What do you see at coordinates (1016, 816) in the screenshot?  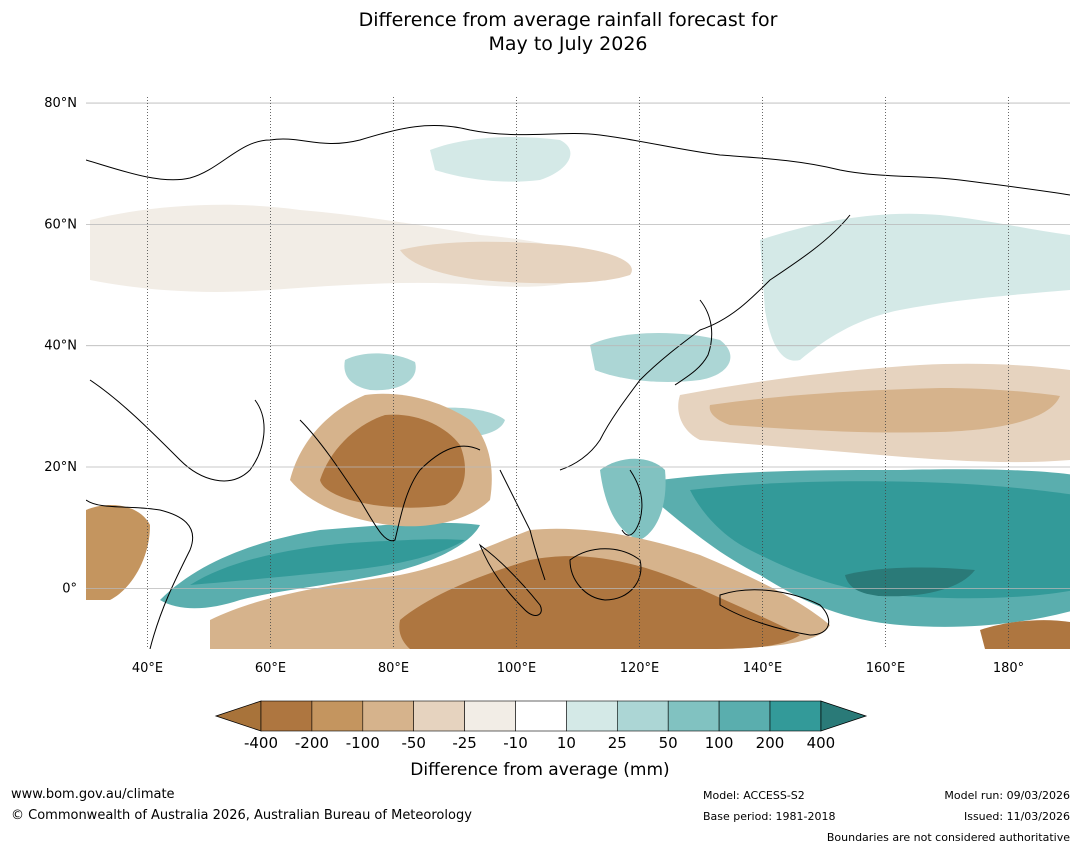 I see `footer-issued: Issued: 11/03/2026` at bounding box center [1016, 816].